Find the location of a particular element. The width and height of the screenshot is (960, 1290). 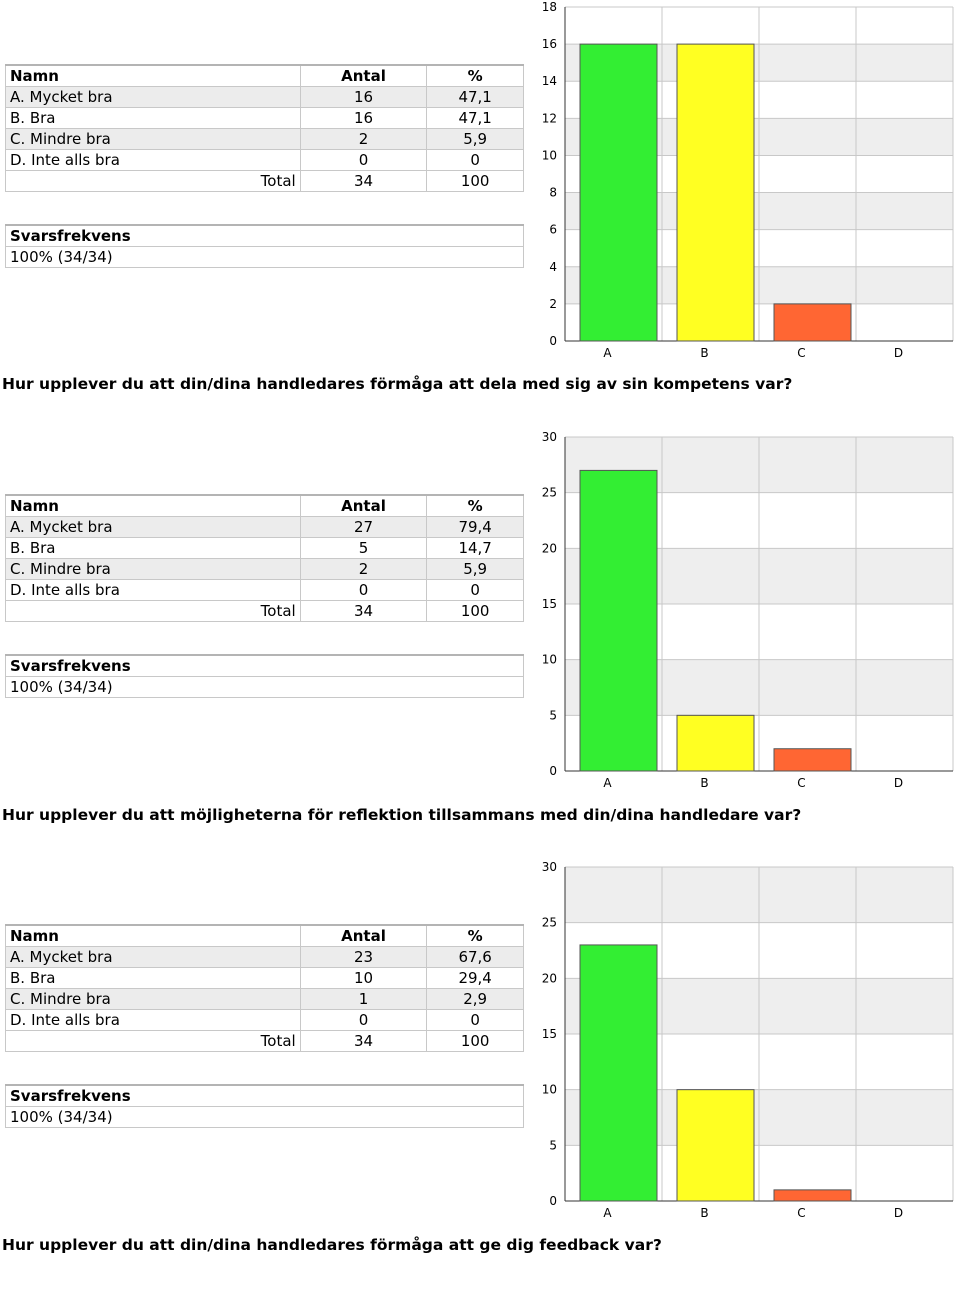

y-tick-label: 5 is located at coordinates (553, 1145).